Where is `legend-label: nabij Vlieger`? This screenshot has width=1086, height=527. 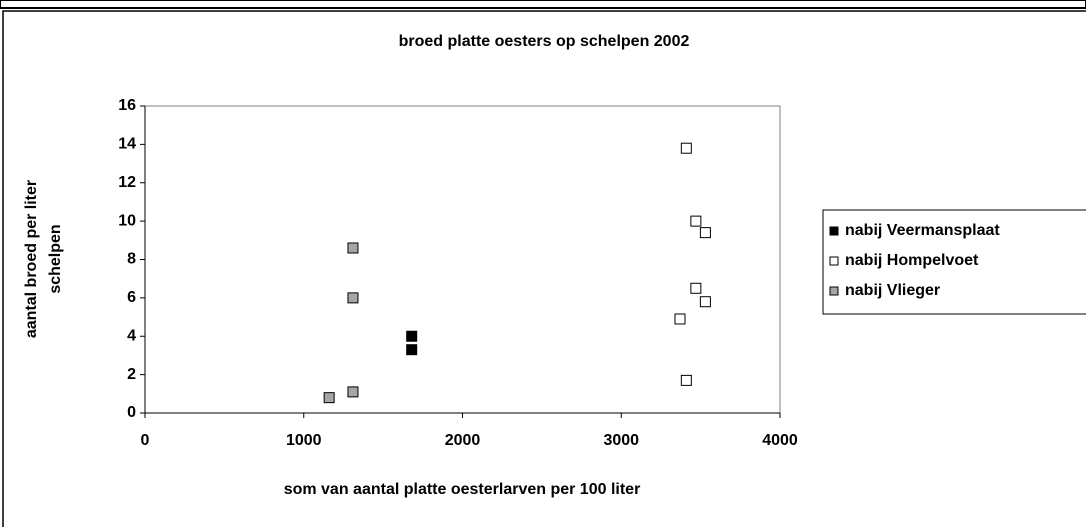 legend-label: nabij Vlieger is located at coordinates (892, 290).